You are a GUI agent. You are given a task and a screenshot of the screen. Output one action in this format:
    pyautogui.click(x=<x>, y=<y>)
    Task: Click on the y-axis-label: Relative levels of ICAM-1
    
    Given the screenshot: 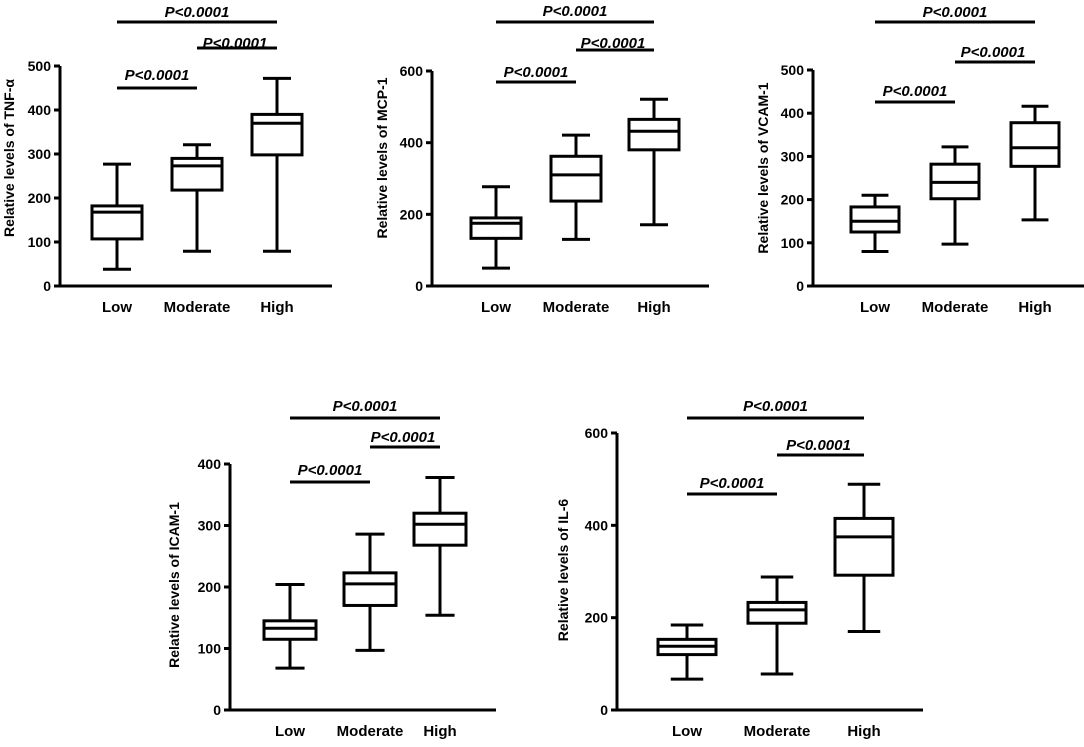 What is the action you would take?
    pyautogui.click(x=174, y=585)
    